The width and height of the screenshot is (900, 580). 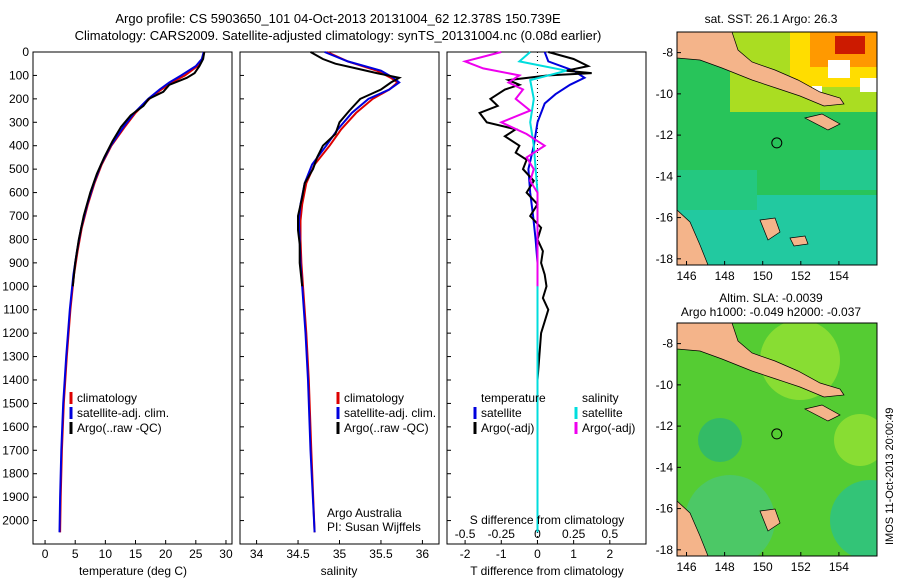 I want to click on x-tick-label: 35, so click(x=340, y=554).